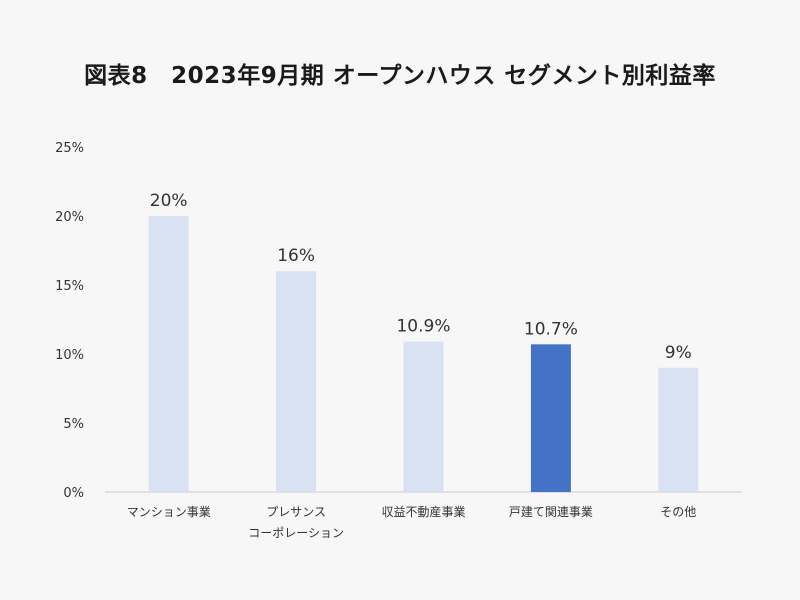  I want to click on data-label: 9%, so click(678, 353).